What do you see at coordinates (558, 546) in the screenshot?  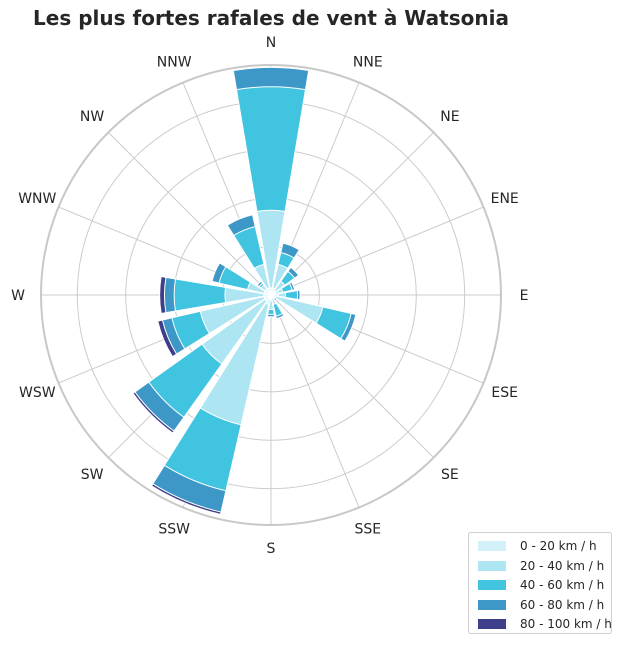 I see `legend-label: 0 - 20 km / h` at bounding box center [558, 546].